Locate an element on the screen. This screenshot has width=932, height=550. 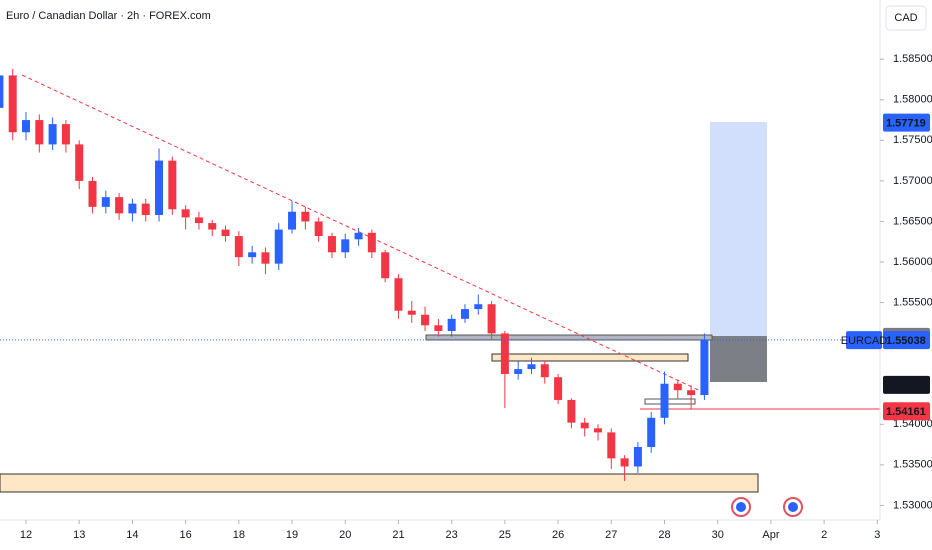
x-tick-label: 30 is located at coordinates (718, 535).